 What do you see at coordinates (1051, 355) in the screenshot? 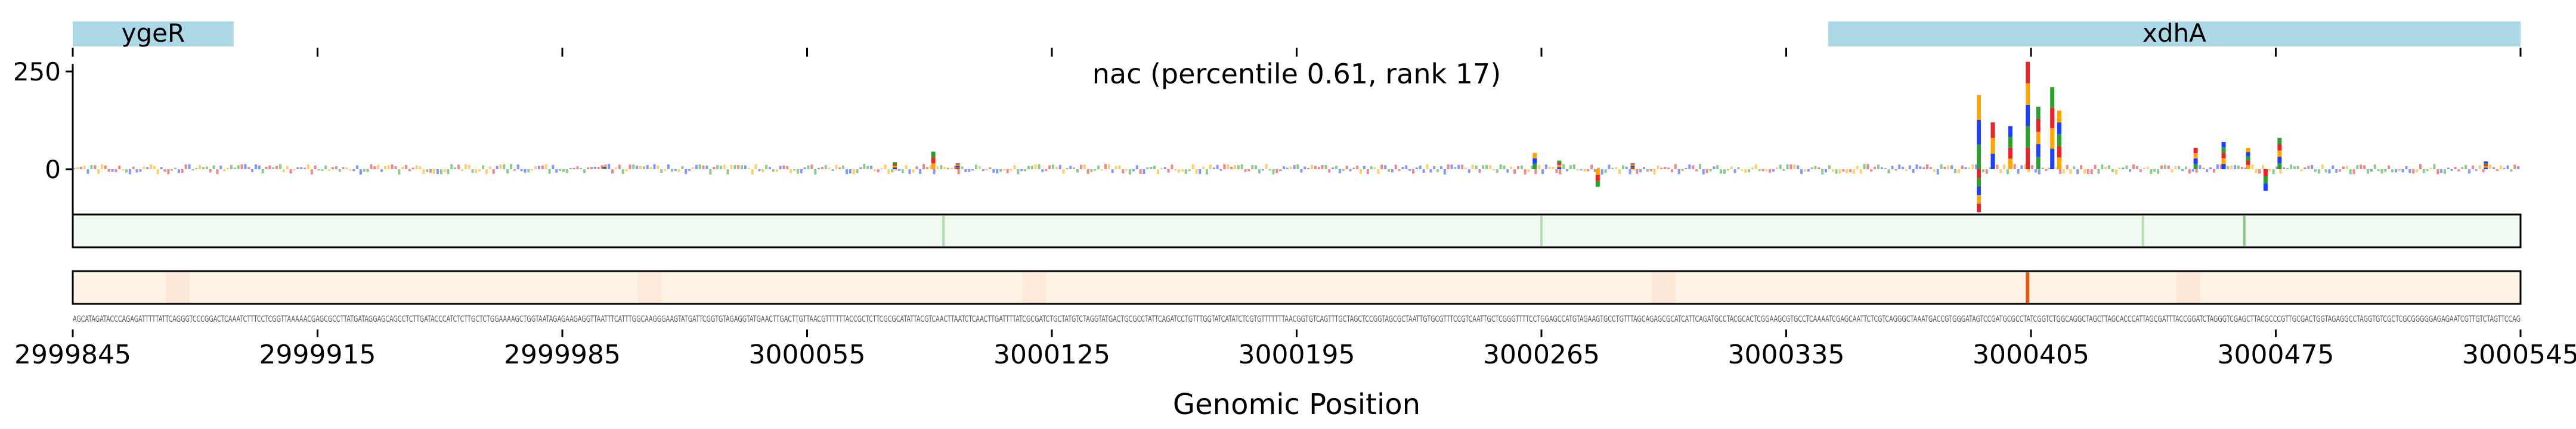
I see `x-tick-label-4: 3000125` at bounding box center [1051, 355].